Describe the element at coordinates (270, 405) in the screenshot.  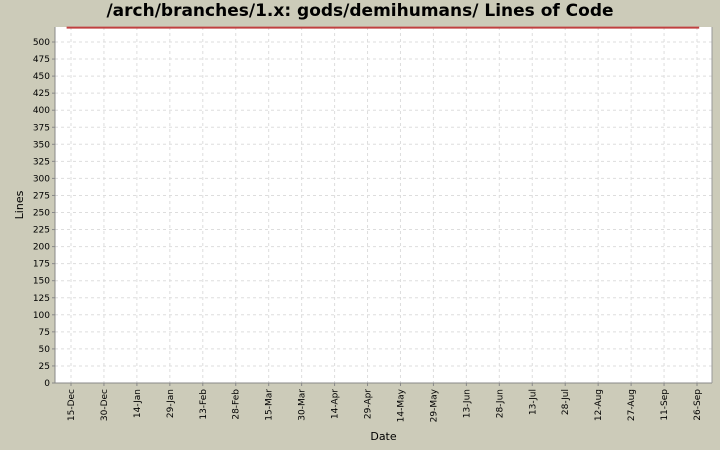
I see `x-tick-label: 15-Mar` at that location.